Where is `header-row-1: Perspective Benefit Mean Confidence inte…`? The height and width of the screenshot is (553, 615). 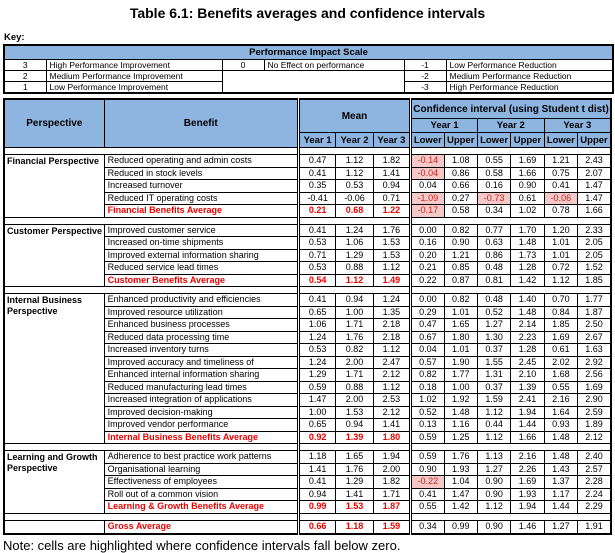 header-row-1: Perspective Benefit Mean Confidence inte… is located at coordinates (307, 123).